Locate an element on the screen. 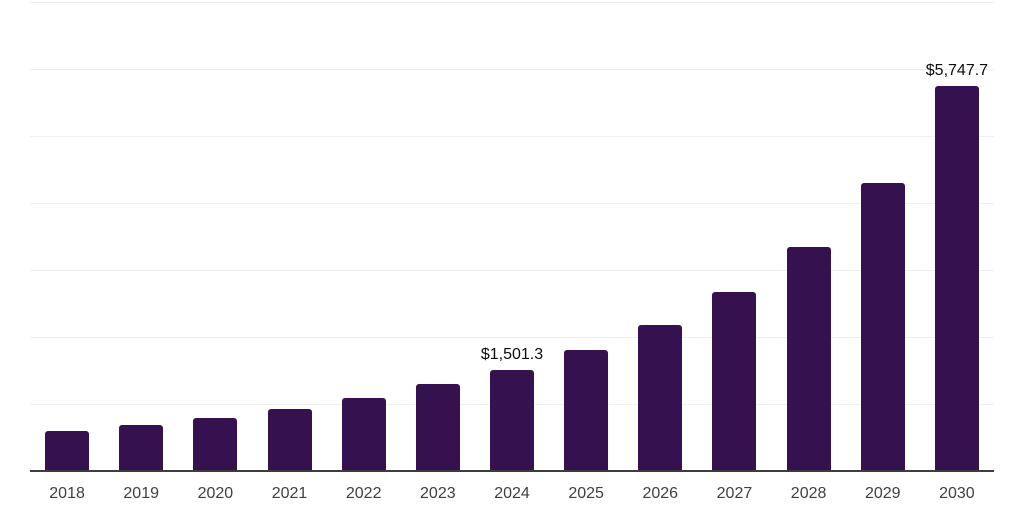 The image size is (1024, 512). bar-2030 is located at coordinates (956, 278).